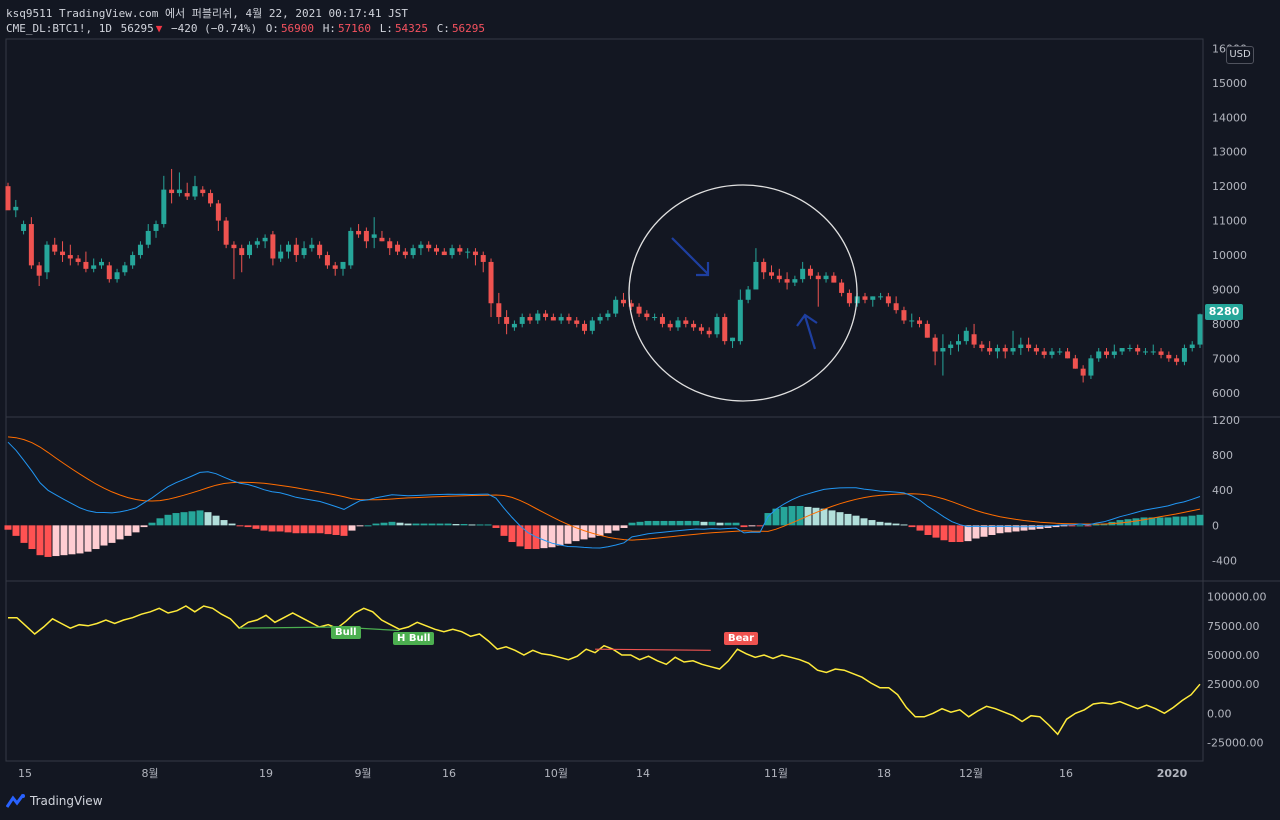  Describe the element at coordinates (449, 773) in the screenshot. I see `time-axis-label: 16` at that location.